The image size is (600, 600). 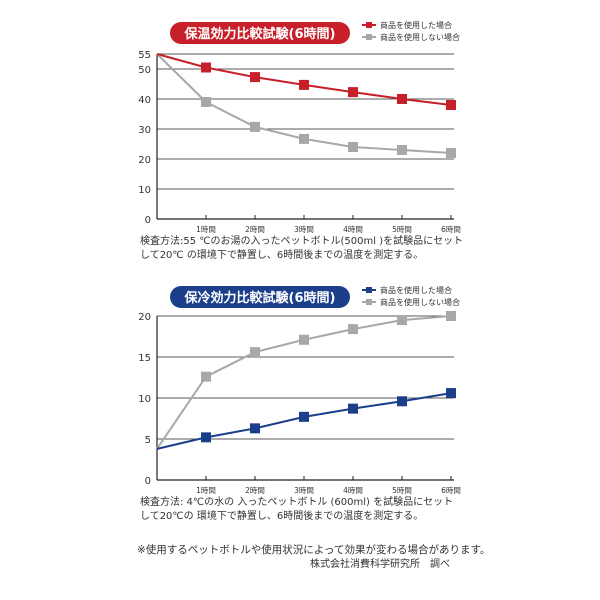 I want to click on y-tick-label: 50, so click(x=144, y=70).